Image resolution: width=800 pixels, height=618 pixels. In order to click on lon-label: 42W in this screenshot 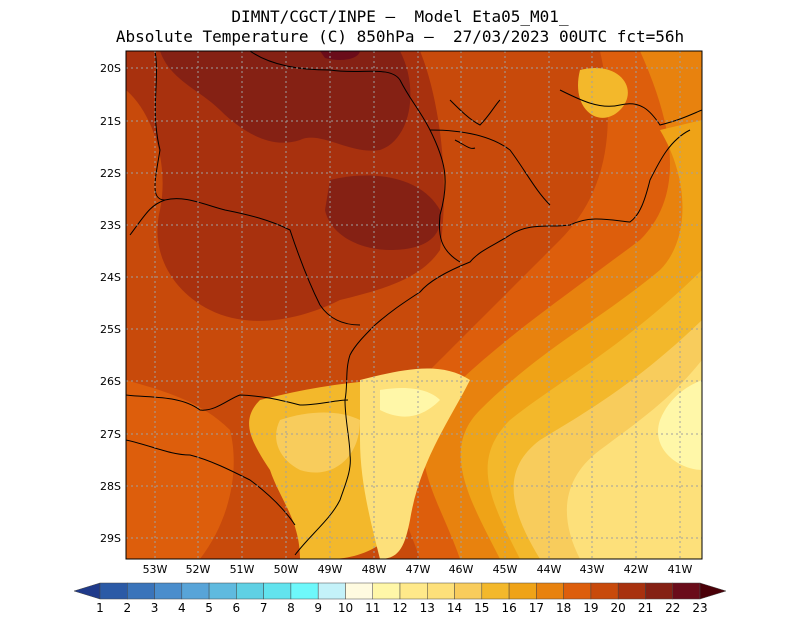, I will do `click(636, 569)`.